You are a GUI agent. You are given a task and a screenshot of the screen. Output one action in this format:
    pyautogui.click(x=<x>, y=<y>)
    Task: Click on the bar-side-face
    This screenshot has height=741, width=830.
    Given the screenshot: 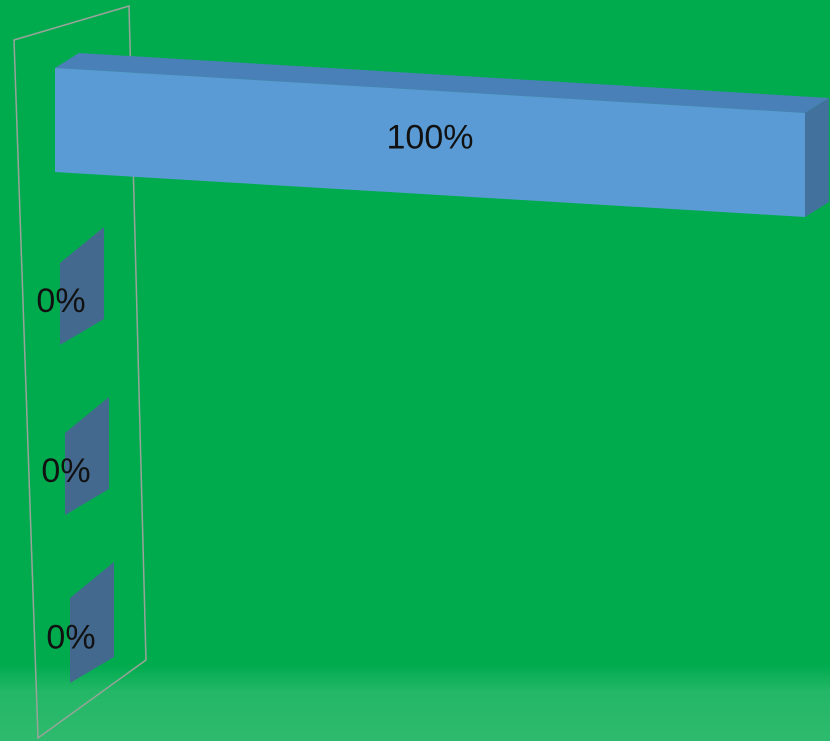 What is the action you would take?
    pyautogui.click(x=817, y=157)
    